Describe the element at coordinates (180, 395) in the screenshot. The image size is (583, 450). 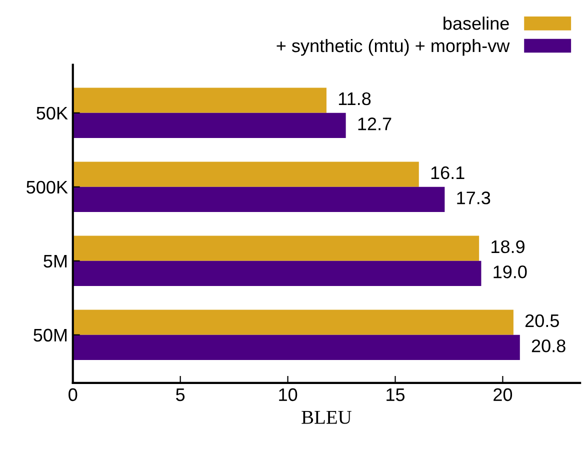
I see `x-tick-label: 5` at that location.